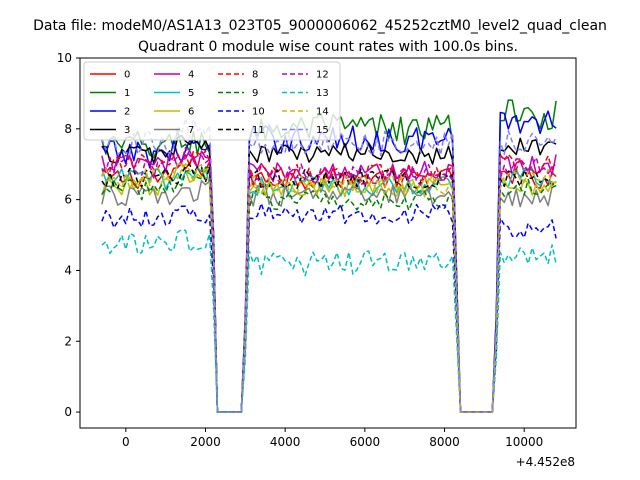  What do you see at coordinates (322, 130) in the screenshot?
I see `legend-label-15: 15` at bounding box center [322, 130].